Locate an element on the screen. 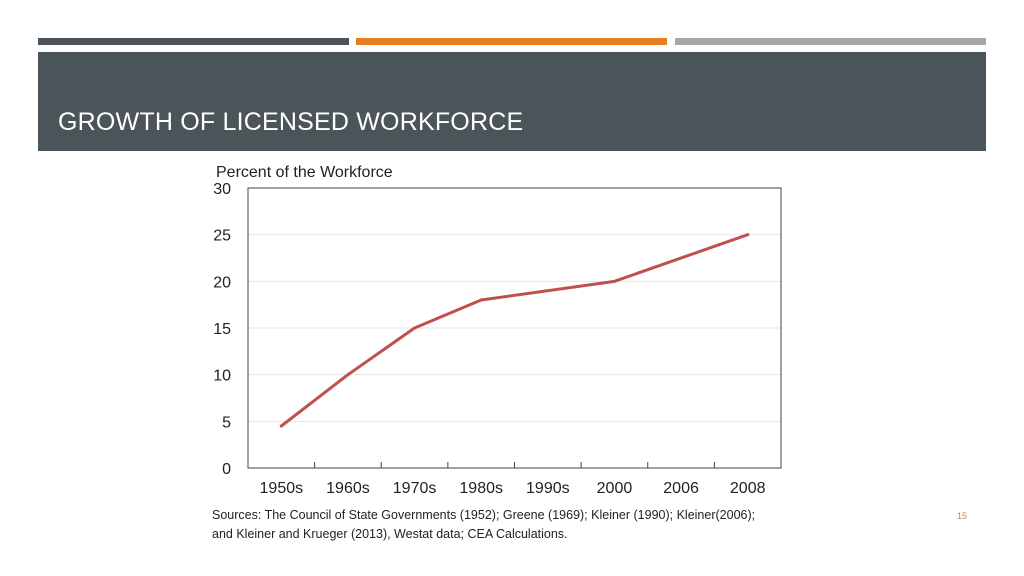 Image resolution: width=1024 pixels, height=576 pixels. x-tick-label: 2000 is located at coordinates (615, 488).